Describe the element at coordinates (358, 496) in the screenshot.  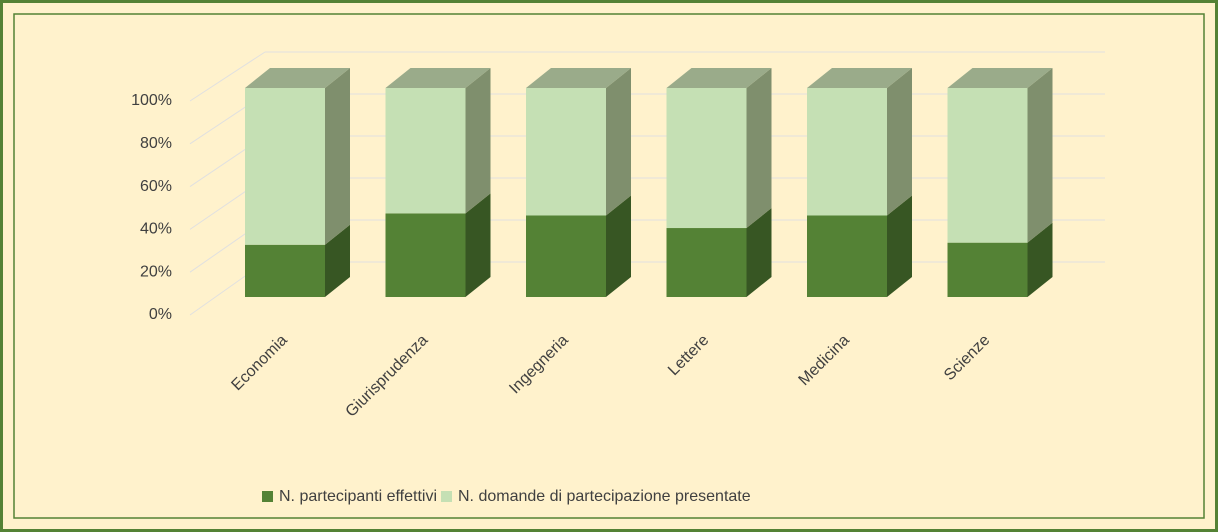
I see `legend-label: N. partecipanti effettivi` at that location.